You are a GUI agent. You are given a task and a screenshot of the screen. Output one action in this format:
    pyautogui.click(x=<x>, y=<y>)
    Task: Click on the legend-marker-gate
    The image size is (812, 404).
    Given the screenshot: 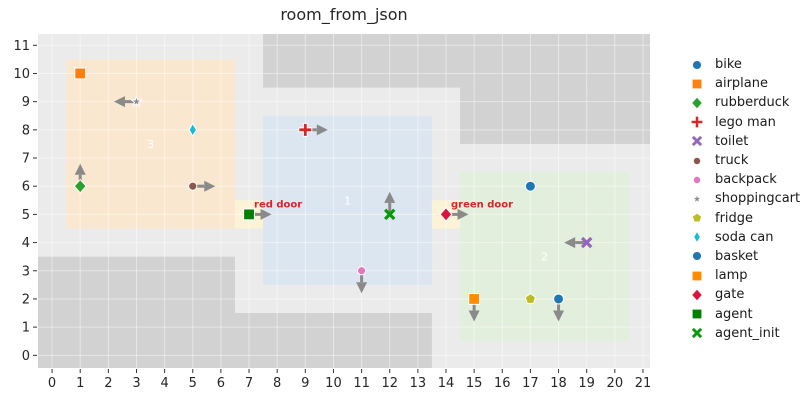 What is the action you would take?
    pyautogui.click(x=697, y=295)
    